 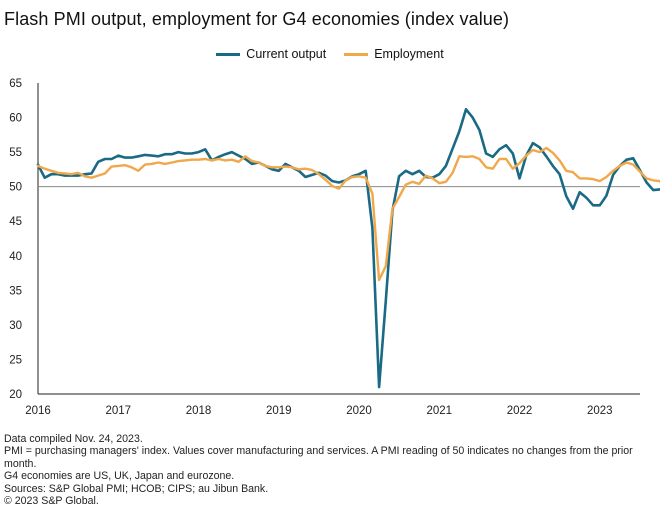 I want to click on note-copyright: © 2023 S&P Global., so click(x=51, y=501).